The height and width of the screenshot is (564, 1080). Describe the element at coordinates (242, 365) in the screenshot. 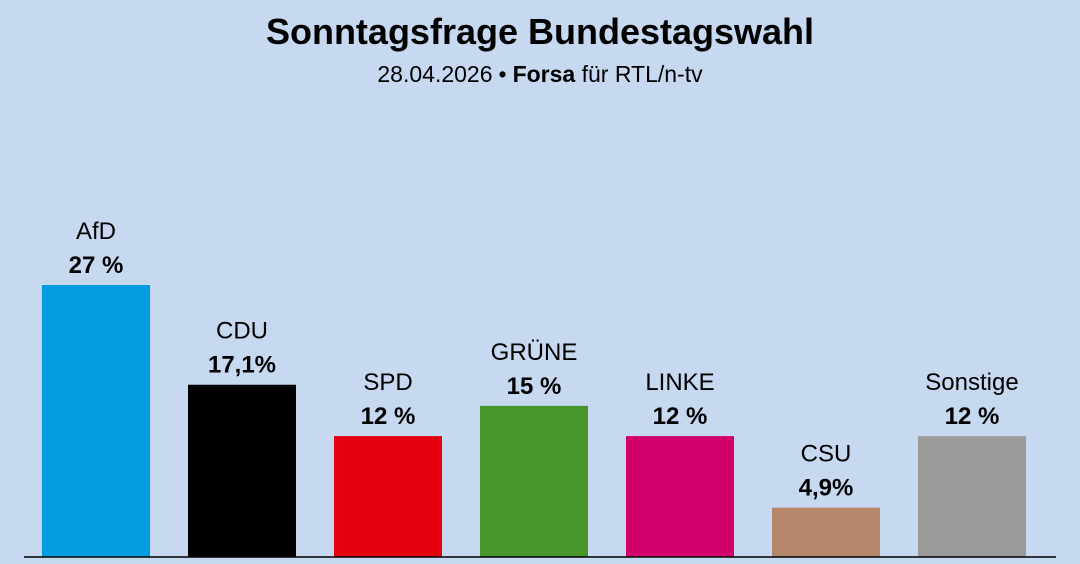

I see `value-label: 17,1%` at that location.